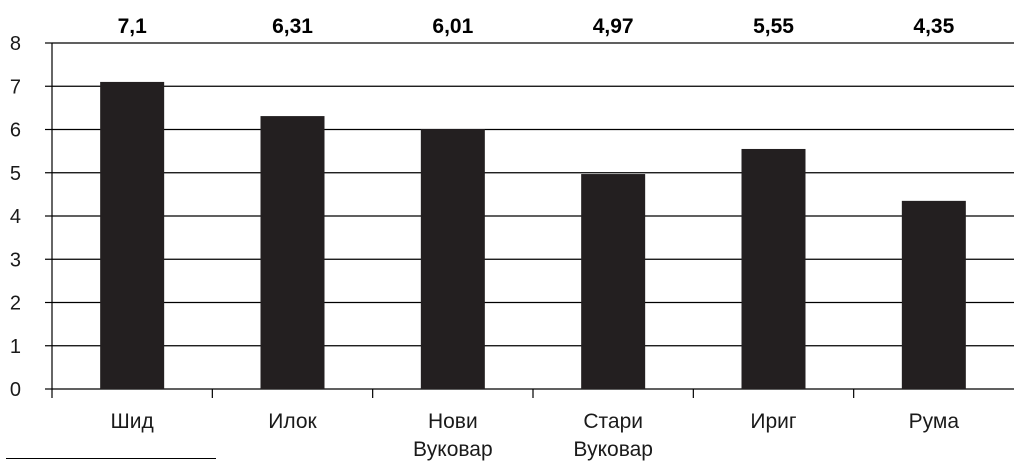  I want to click on data-label: 7,1, so click(133, 26).